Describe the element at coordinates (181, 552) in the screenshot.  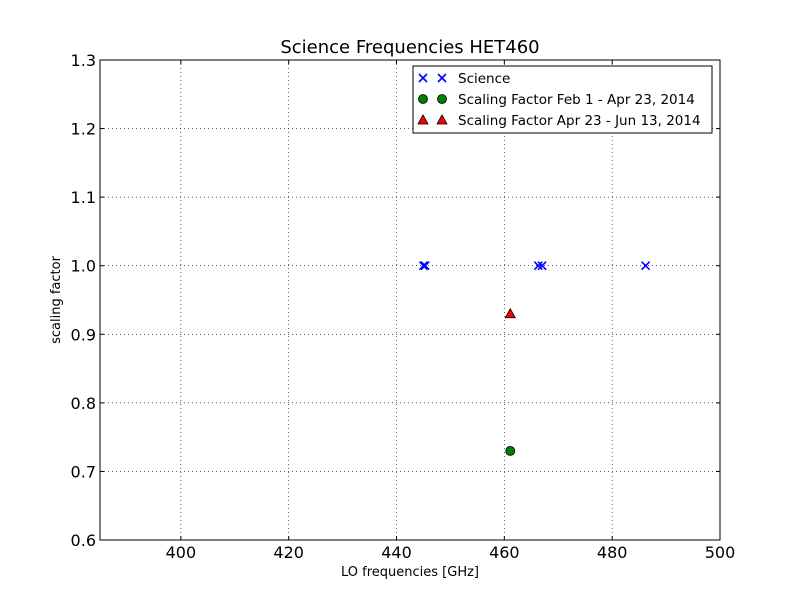
I see `x-tick-label: 400` at that location.